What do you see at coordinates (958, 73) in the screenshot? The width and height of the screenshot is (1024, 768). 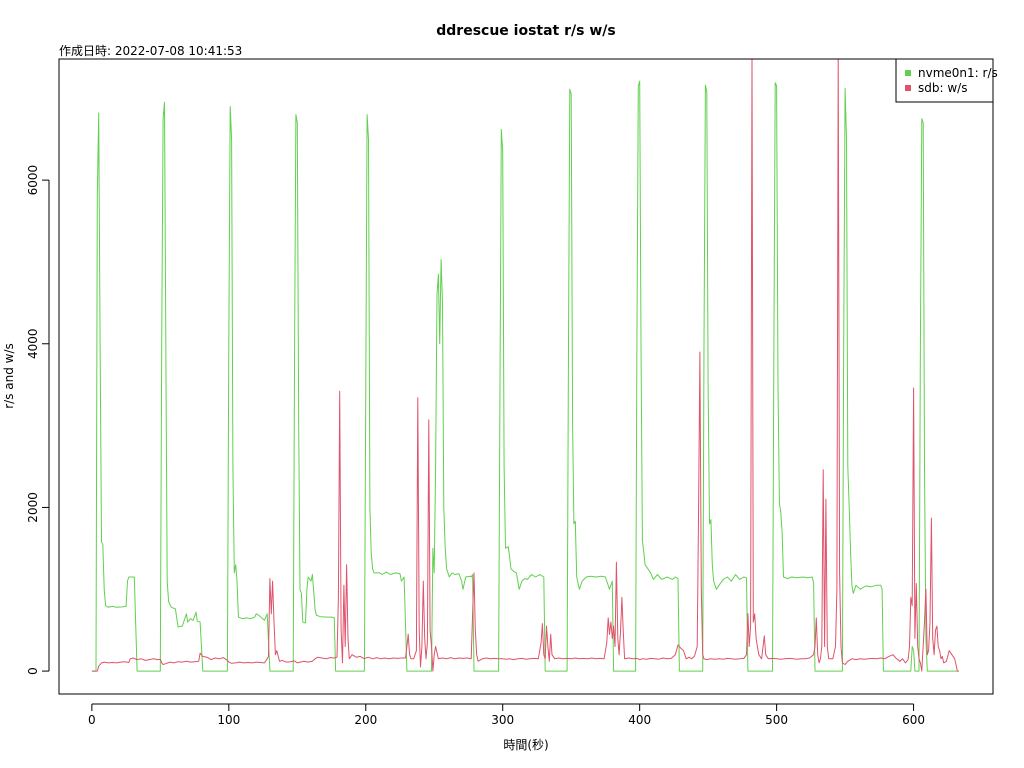 I see `legend-label: nvme0n1: r/s` at bounding box center [958, 73].